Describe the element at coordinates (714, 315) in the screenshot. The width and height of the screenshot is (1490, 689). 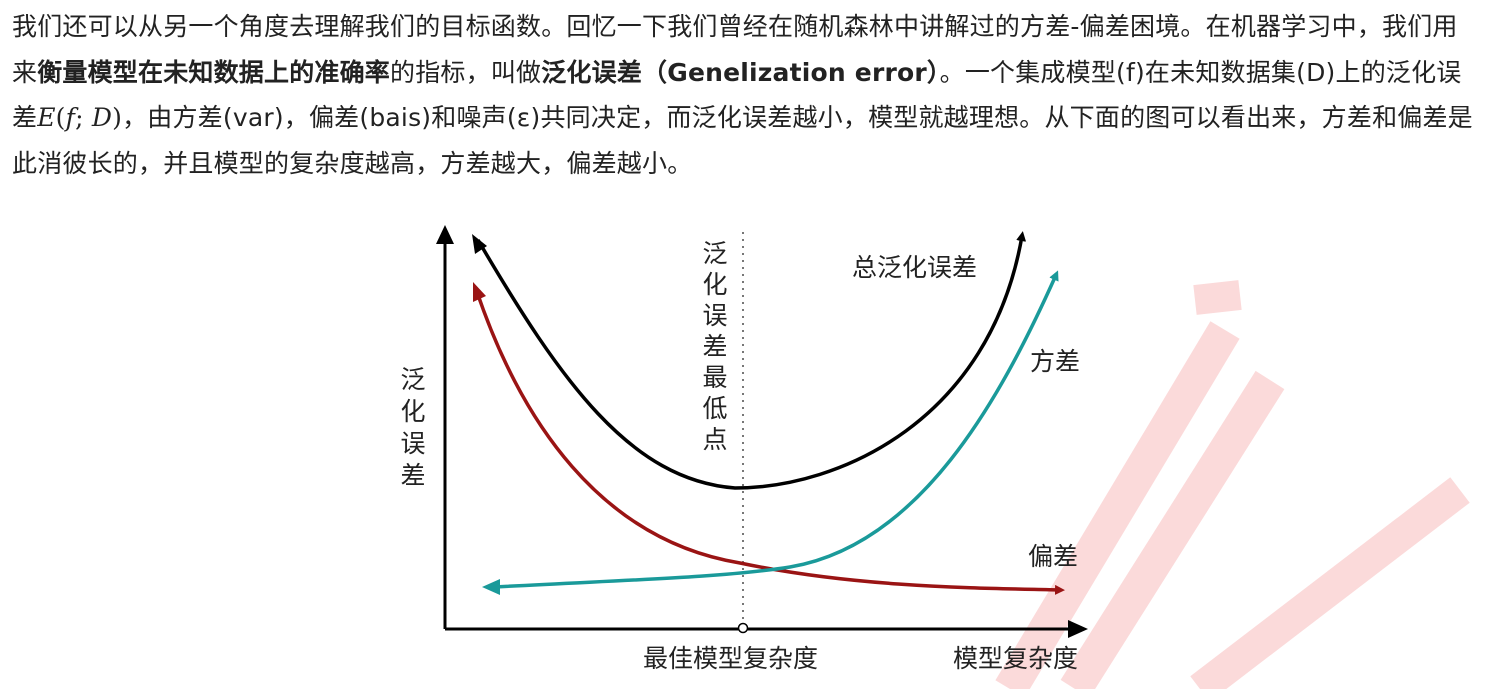
I see `min-point-label-char-3: 误` at that location.